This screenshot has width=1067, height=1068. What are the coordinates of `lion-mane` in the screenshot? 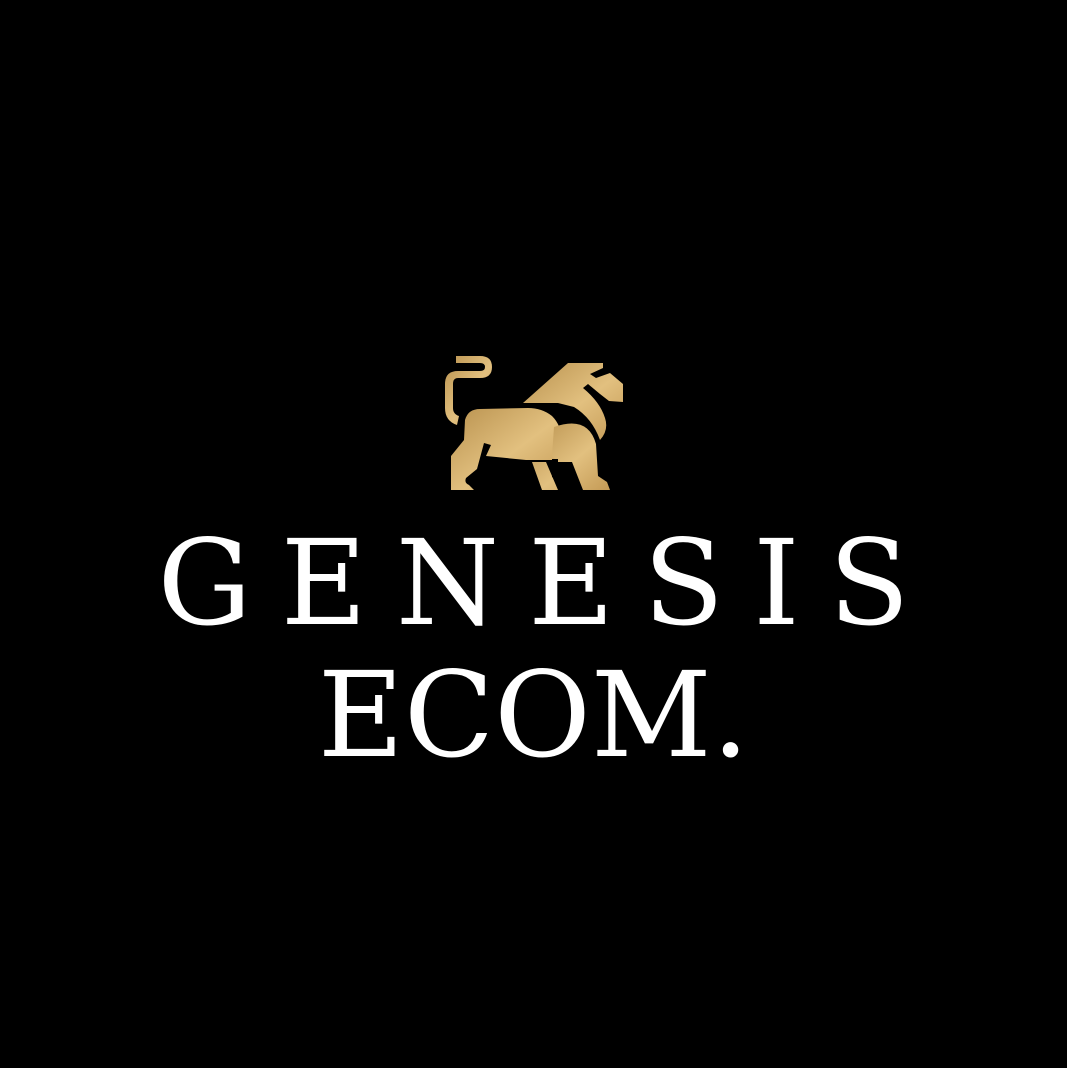 It's located at (573, 401).